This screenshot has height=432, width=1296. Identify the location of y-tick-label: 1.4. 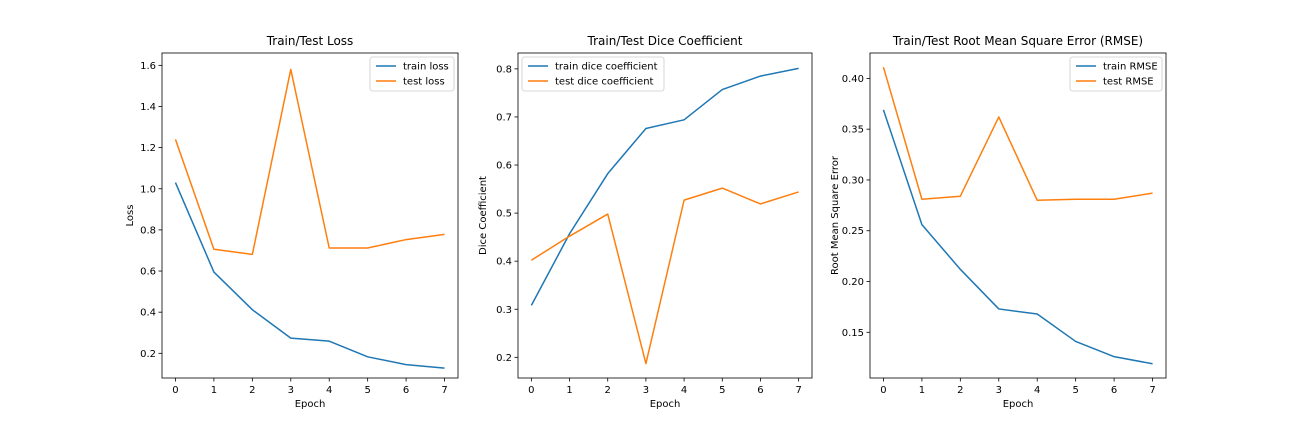
(148, 107).